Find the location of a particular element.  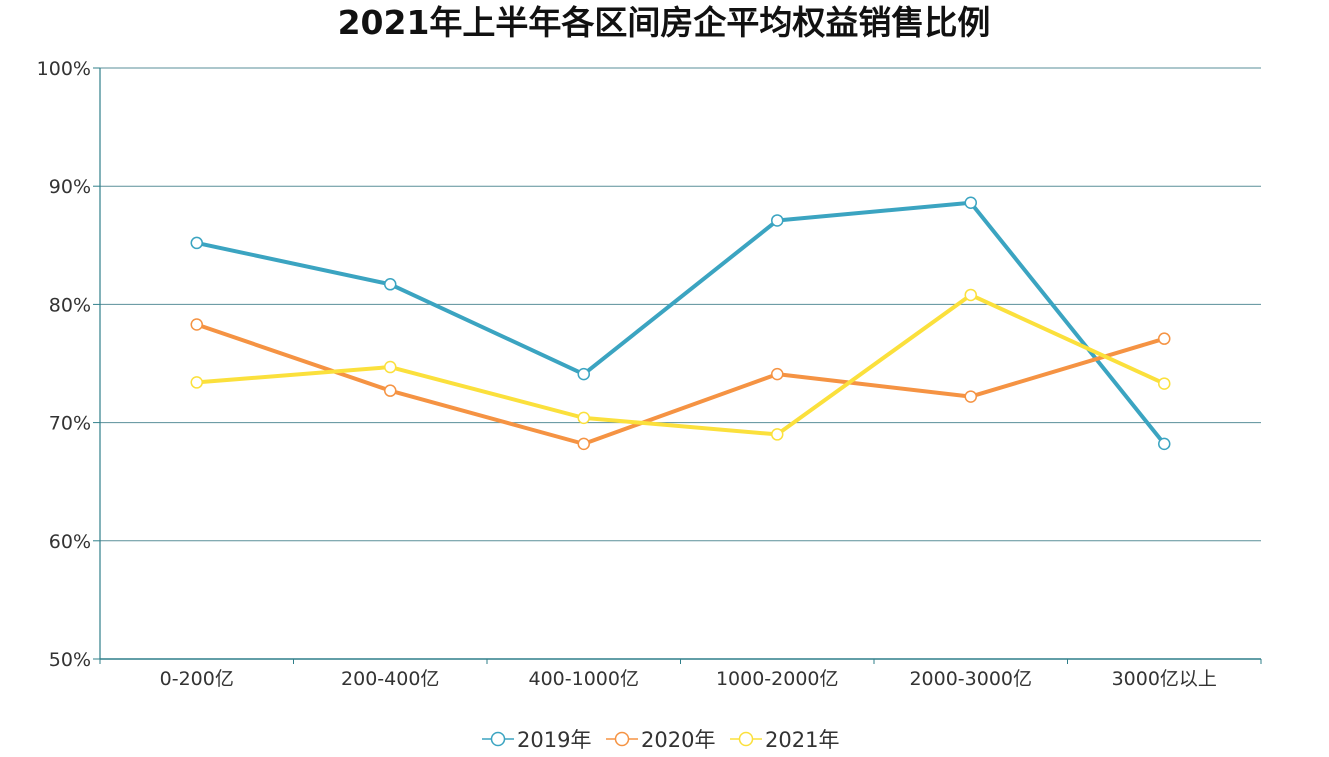

legend-item-2: 2020年 is located at coordinates (660, 740).